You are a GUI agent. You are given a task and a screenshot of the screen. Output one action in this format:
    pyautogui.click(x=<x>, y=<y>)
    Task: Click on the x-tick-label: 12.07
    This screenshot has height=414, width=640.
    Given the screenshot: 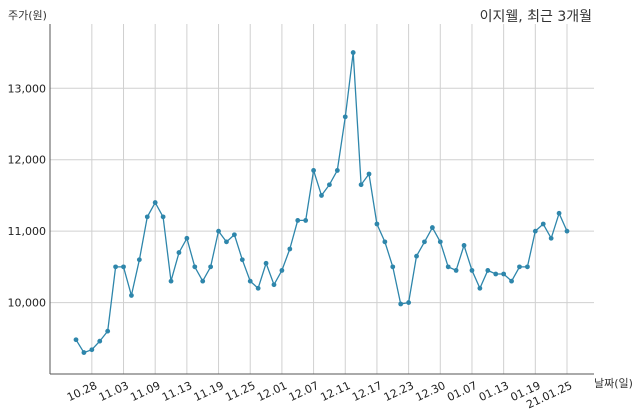 What is the action you would take?
    pyautogui.click(x=304, y=391)
    